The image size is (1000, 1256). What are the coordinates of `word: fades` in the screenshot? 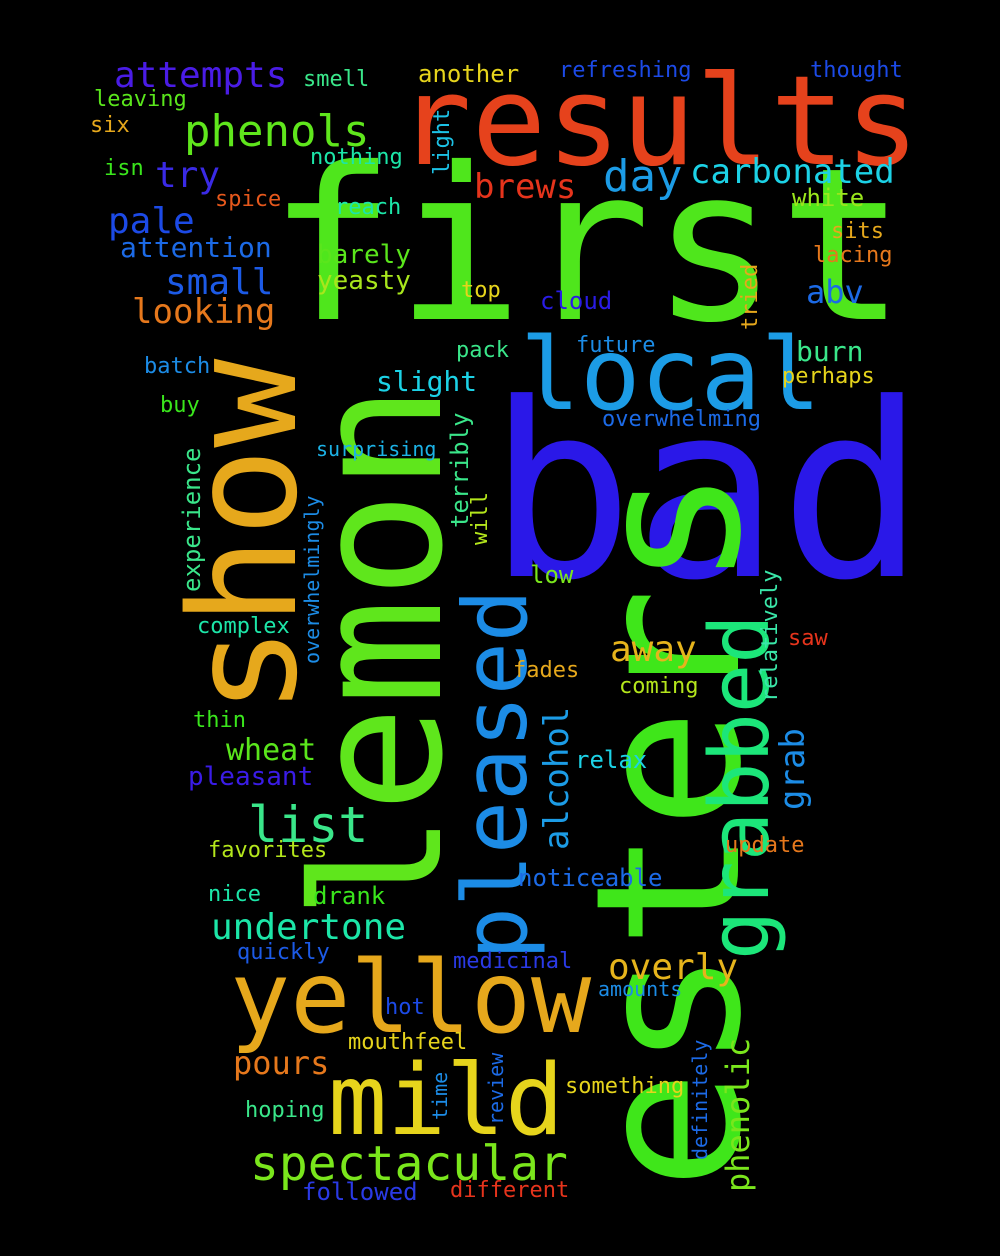 It's located at (546, 670).